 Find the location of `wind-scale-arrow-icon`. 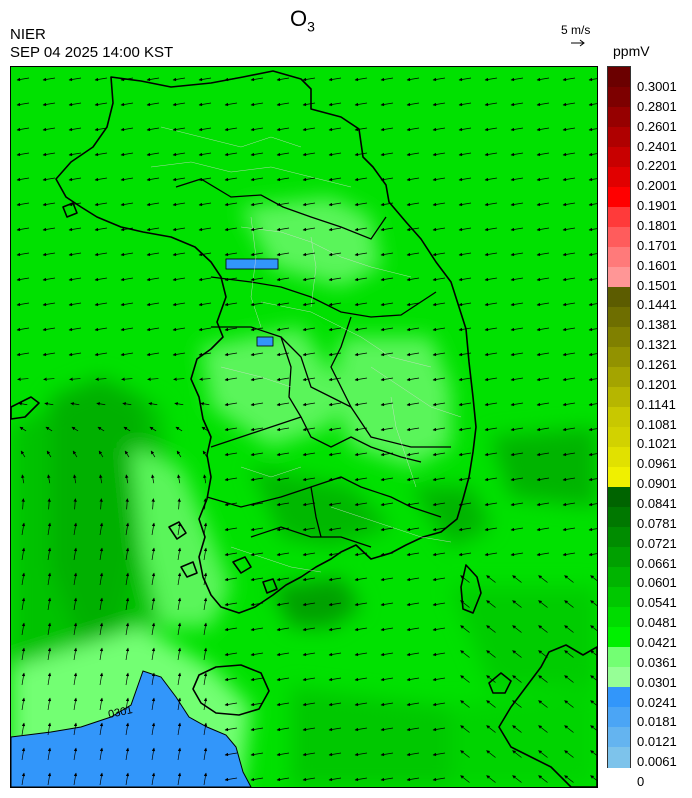

wind-scale-arrow-icon is located at coordinates (578, 43).